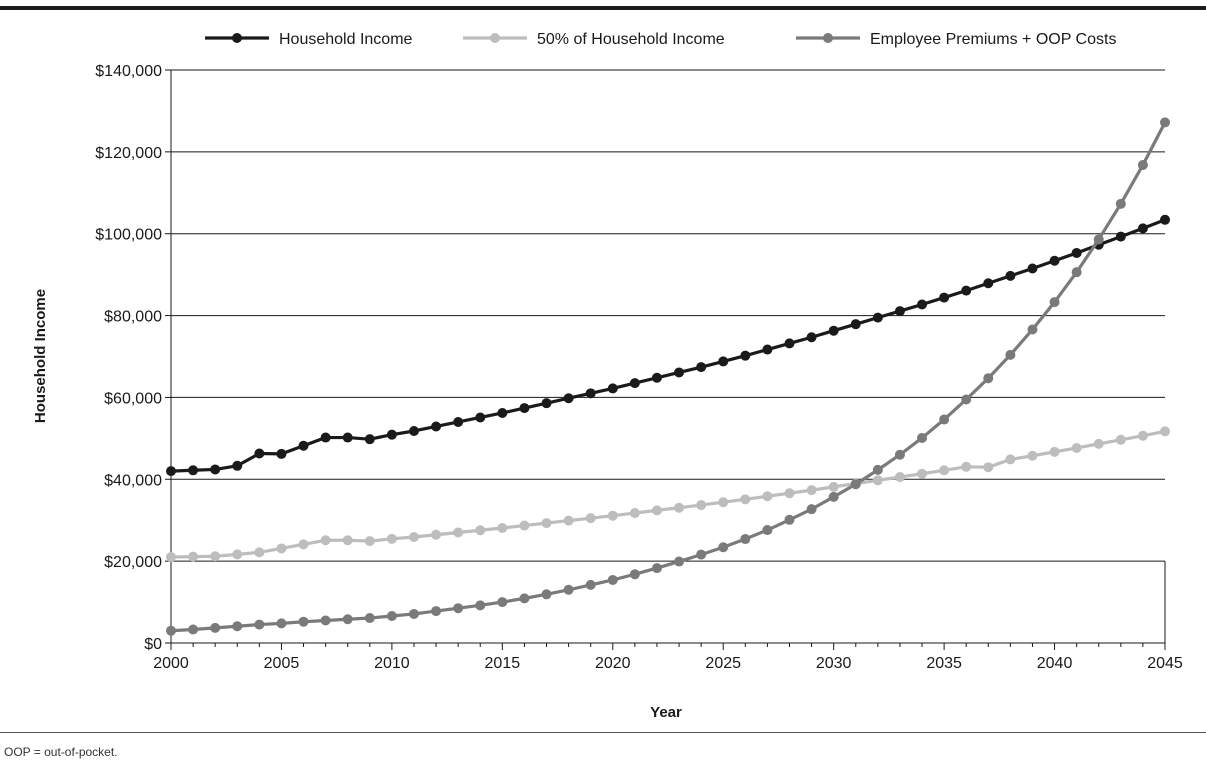 The height and width of the screenshot is (769, 1206). What do you see at coordinates (723, 663) in the screenshot?
I see `x-tick-label: 2025` at bounding box center [723, 663].